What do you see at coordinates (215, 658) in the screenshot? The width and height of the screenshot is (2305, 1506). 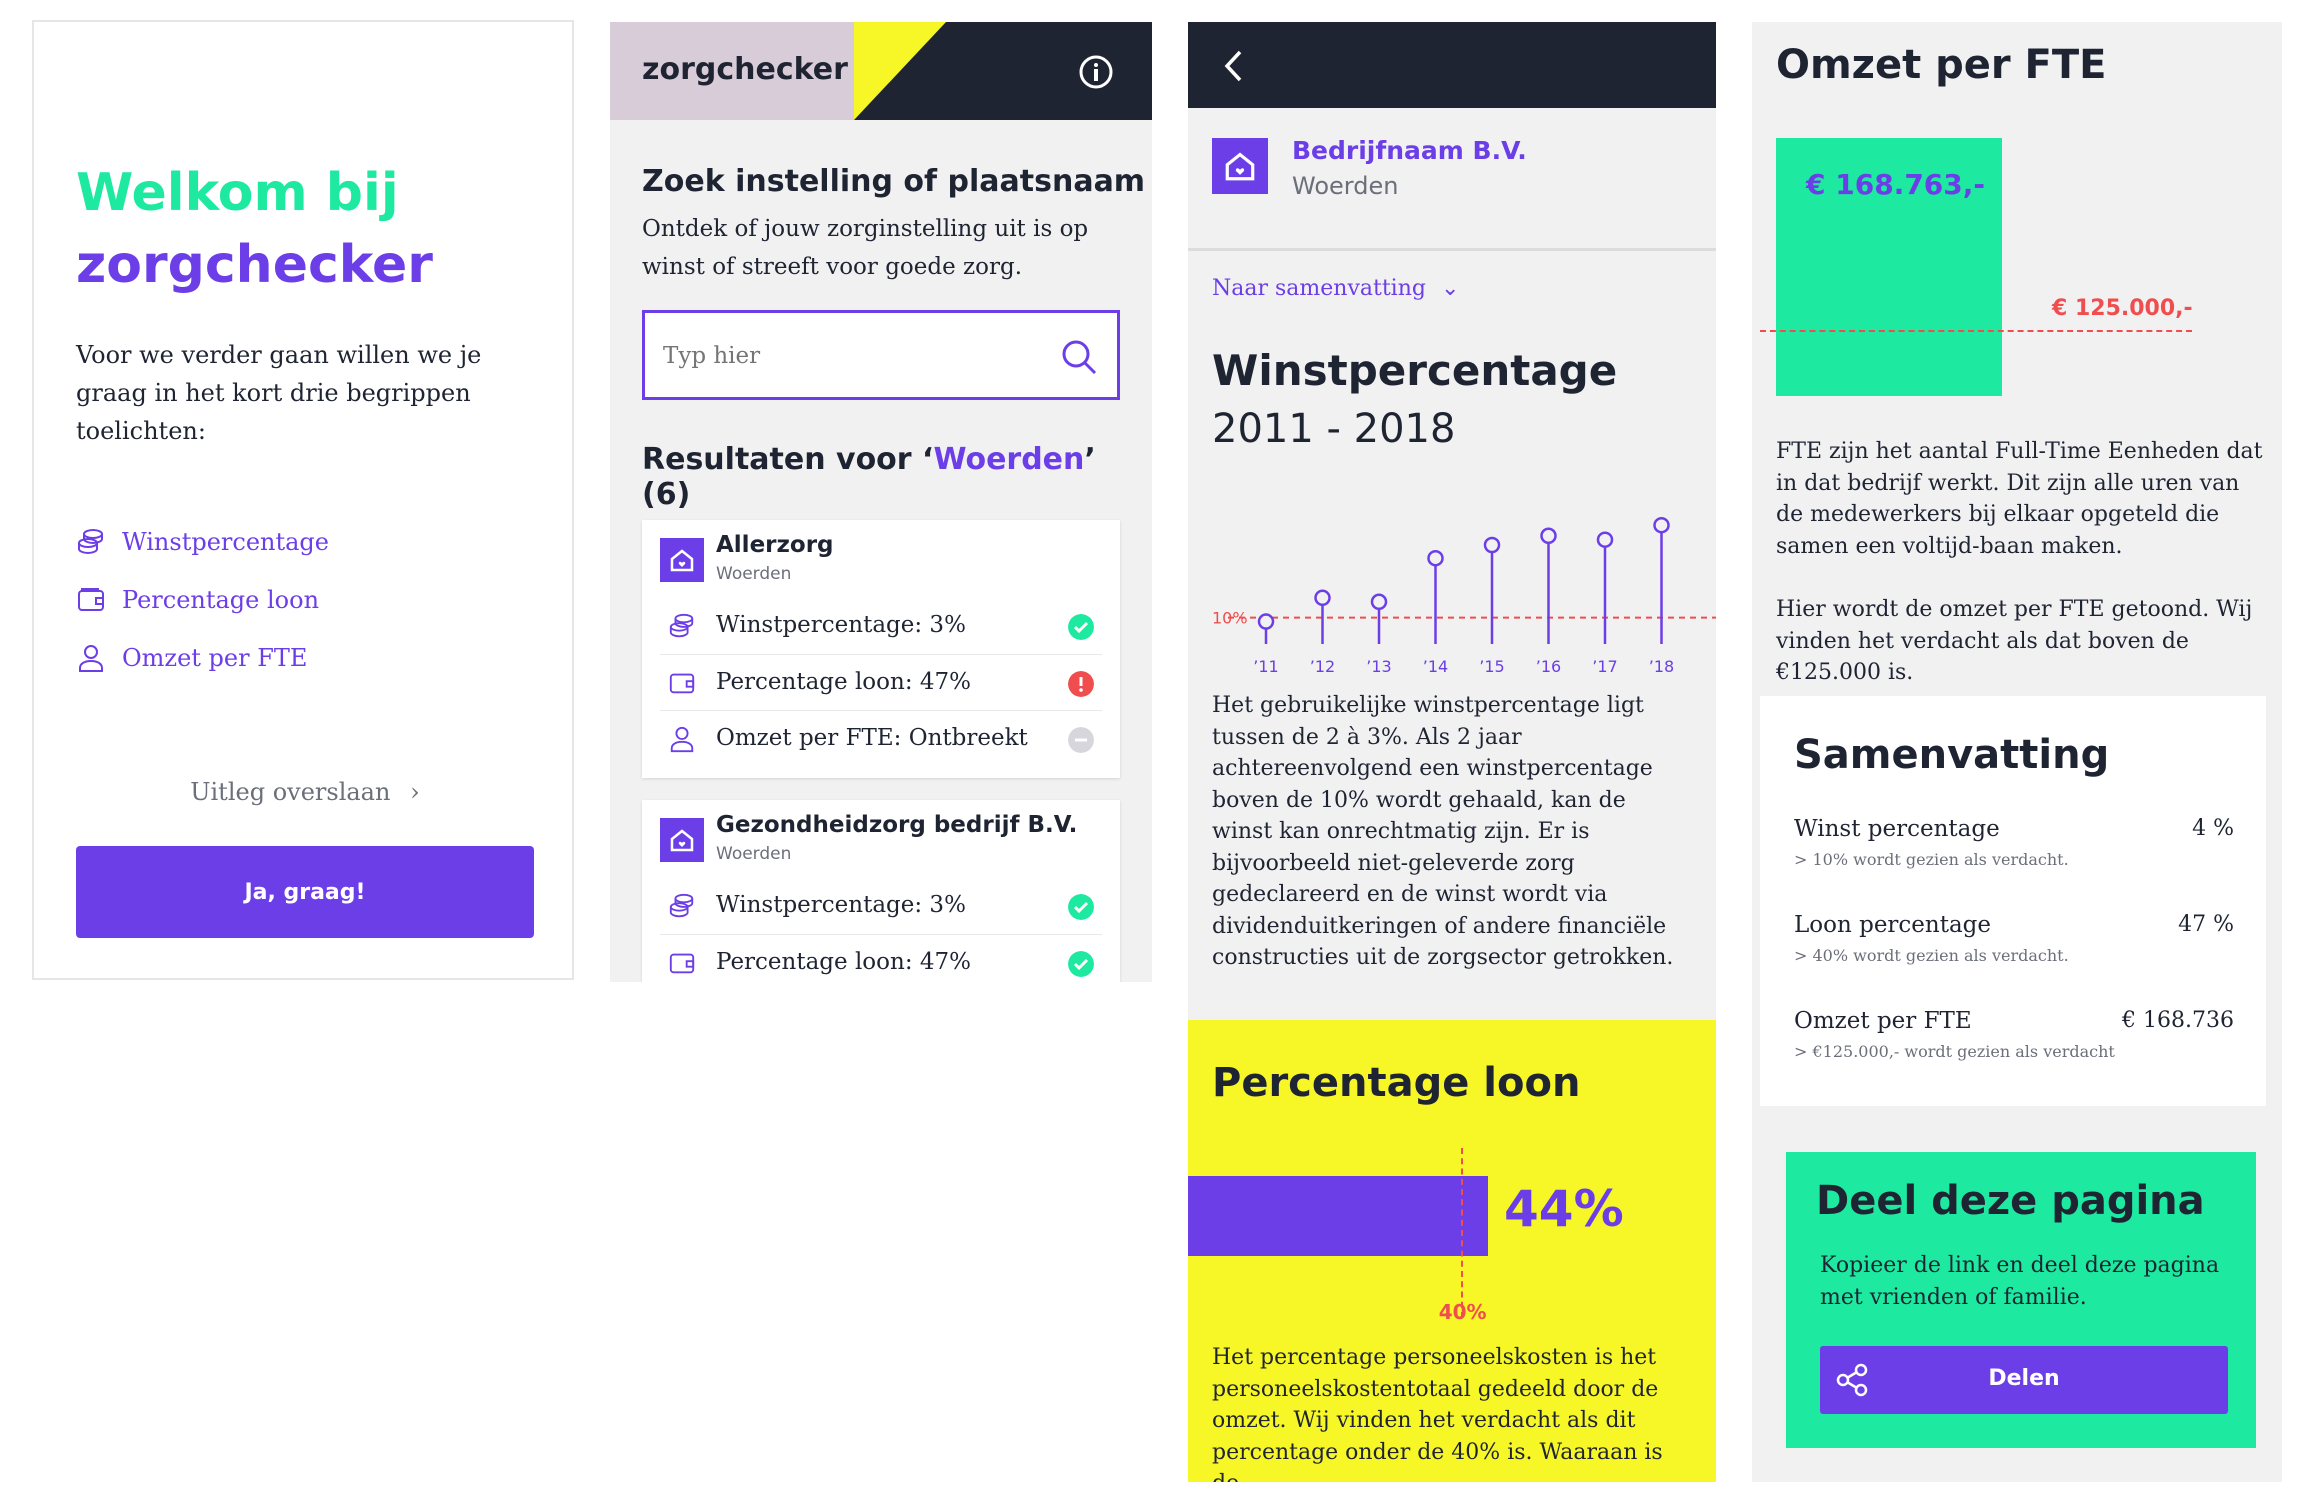 I see `concept-label: Omzet per FTE` at bounding box center [215, 658].